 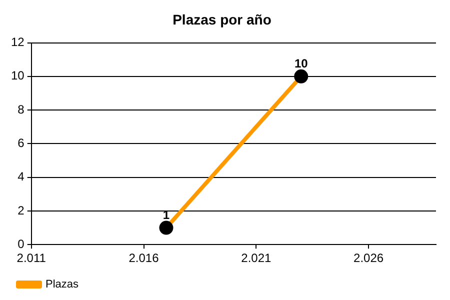 I want to click on y-tick-label: 4, so click(x=21, y=177).